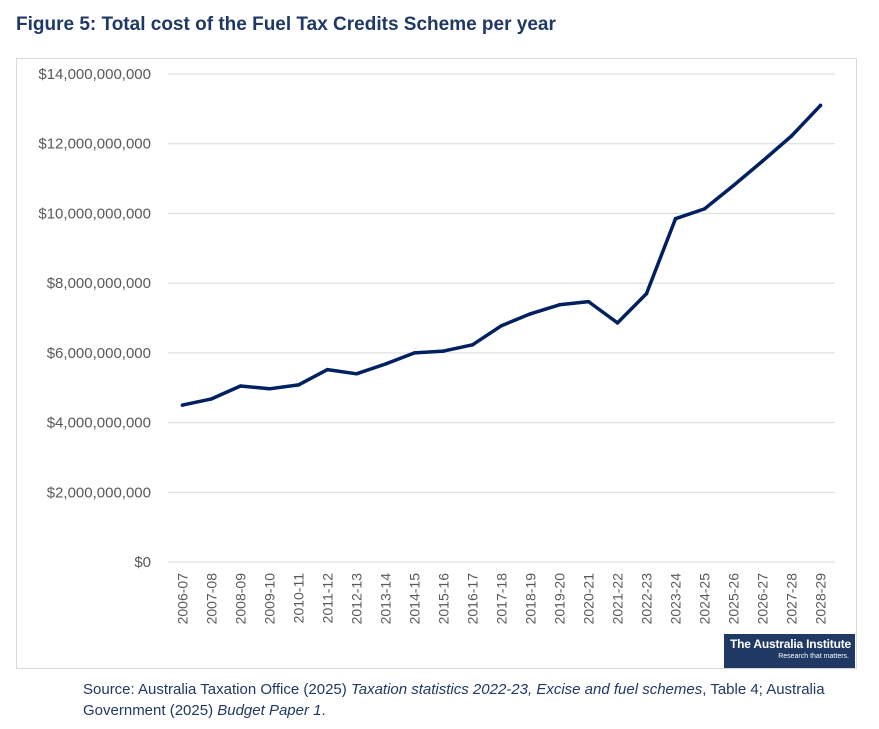 This screenshot has height=729, width=879. I want to click on x-tick-label: 2019-20, so click(560, 599).